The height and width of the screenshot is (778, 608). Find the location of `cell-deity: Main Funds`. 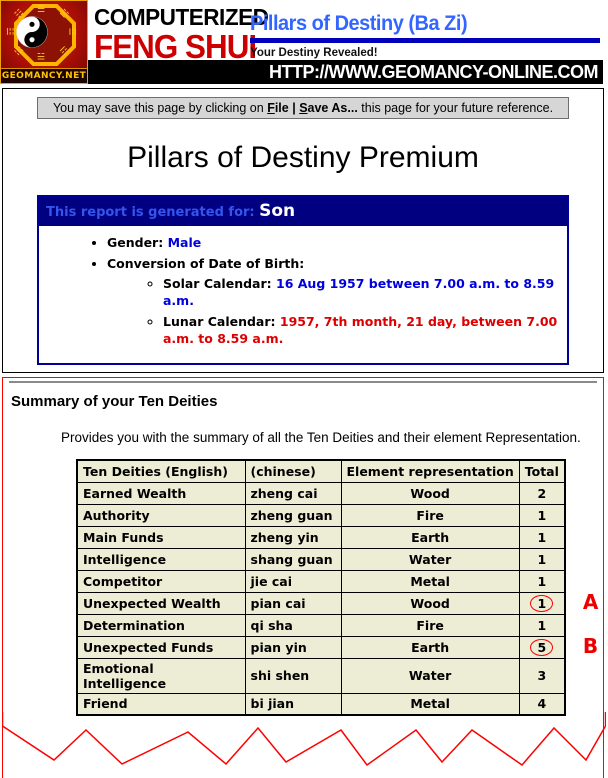

cell-deity: Main Funds is located at coordinates (161, 537).